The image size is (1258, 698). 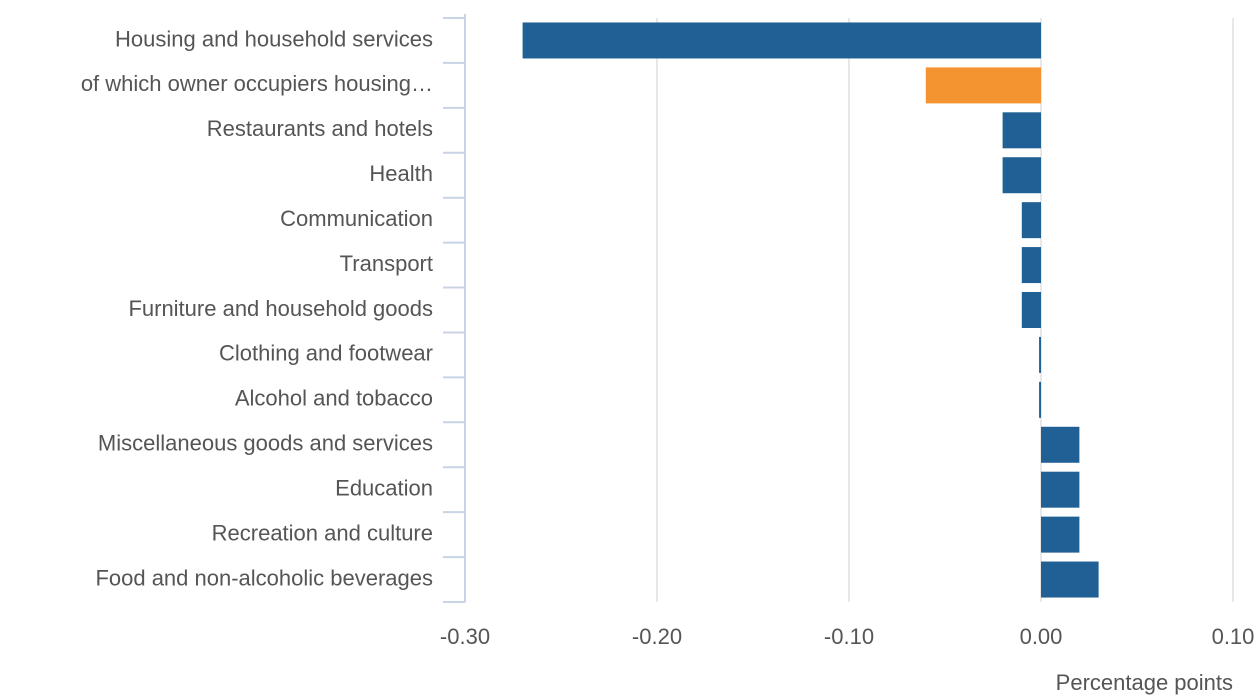 What do you see at coordinates (326, 353) in the screenshot?
I see `y-tick-label: Clothing and footwear` at bounding box center [326, 353].